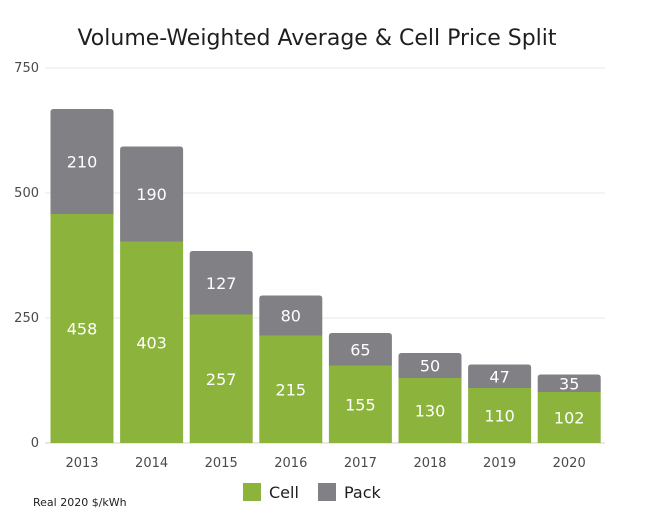  Describe the element at coordinates (26, 256) in the screenshot. I see `y-axis-ticks: 0 250 500 750` at that location.